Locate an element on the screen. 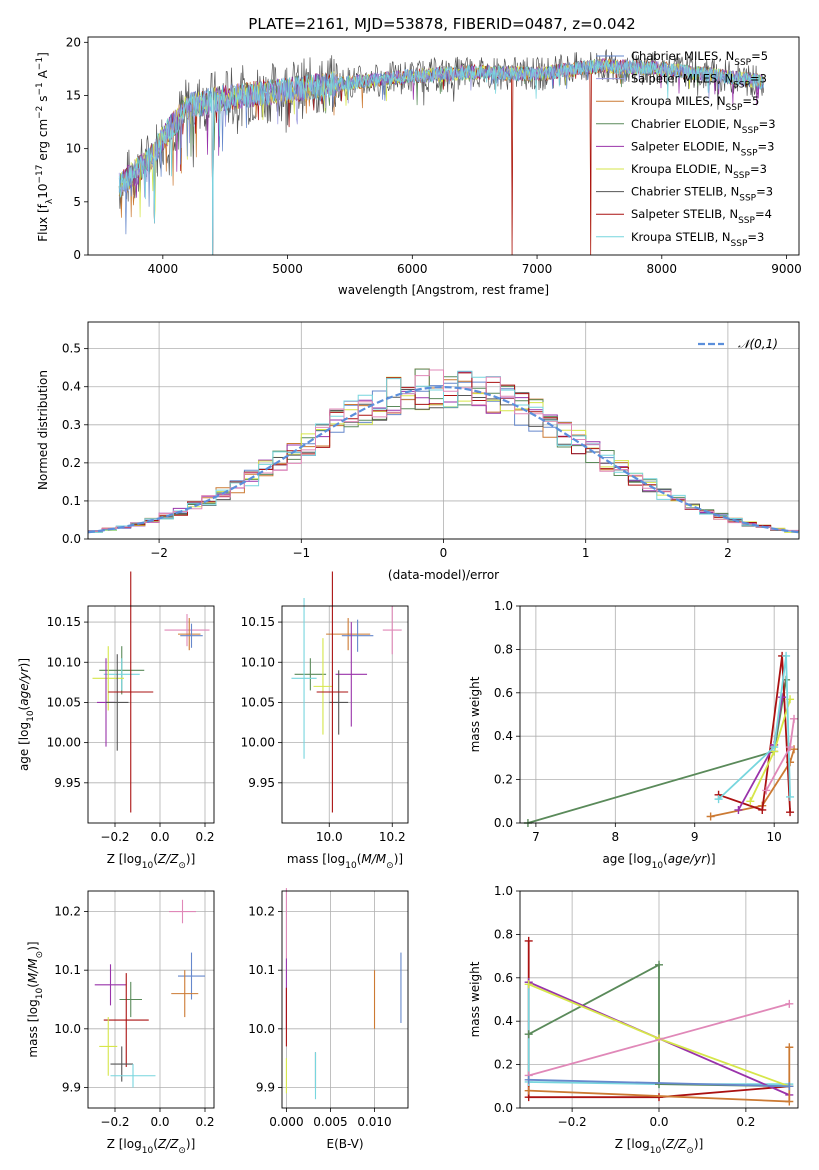 This screenshot has width=819, height=1170. histogram-pink is located at coordinates (443, 452).